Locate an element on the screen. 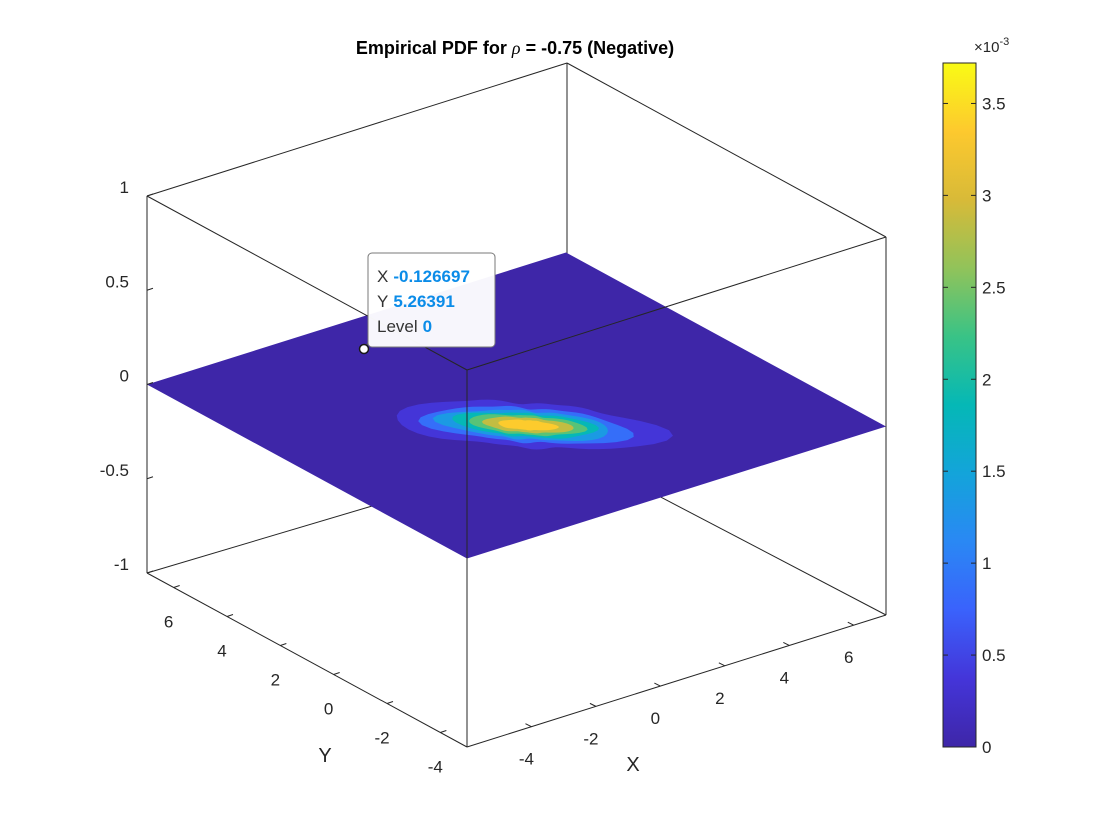  z-tick-label: 0 is located at coordinates (124, 376).